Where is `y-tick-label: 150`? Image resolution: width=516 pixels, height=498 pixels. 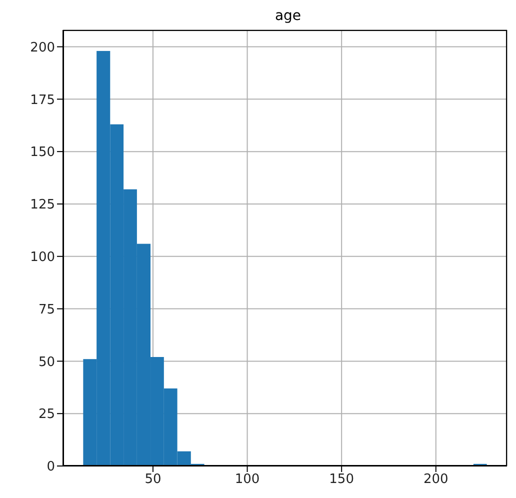 y-tick-label: 150 is located at coordinates (42, 152).